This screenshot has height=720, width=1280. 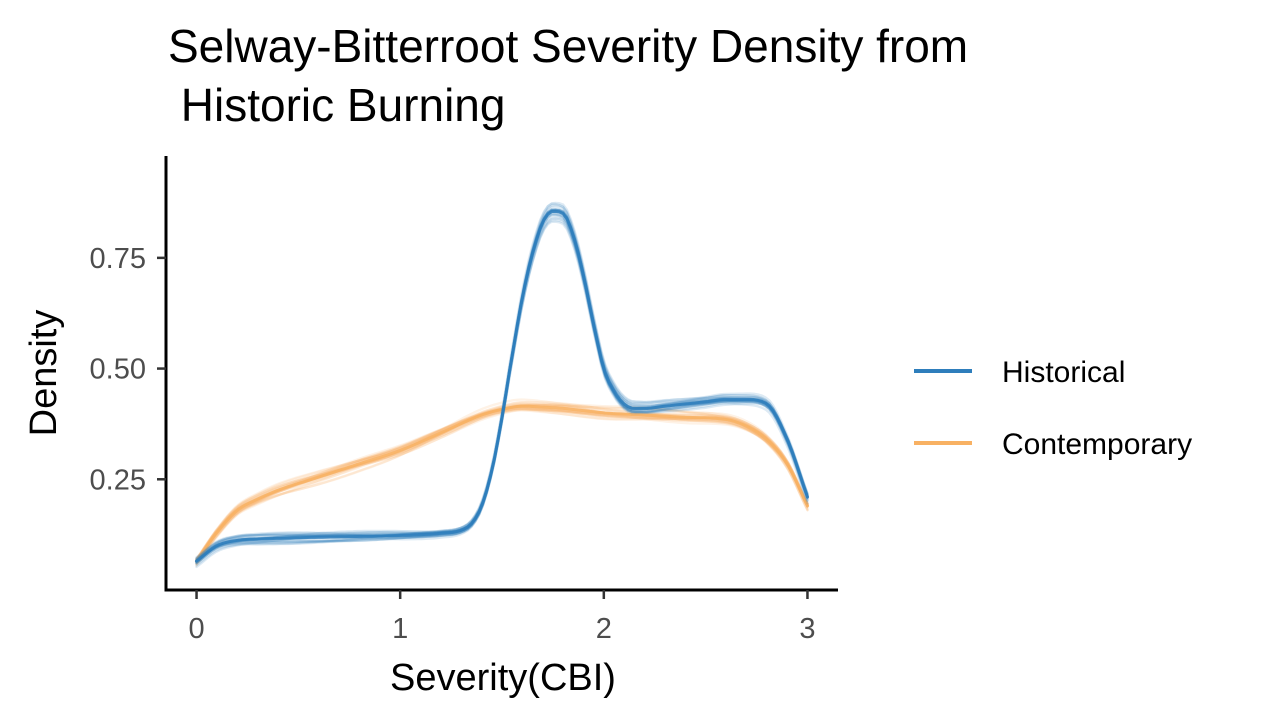 I want to click on y-tick-label: 0.25, so click(x=118, y=480).